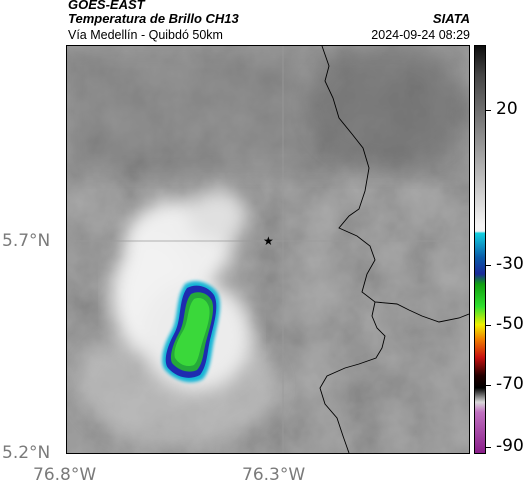 The image size is (526, 491). I want to click on product-subtitle: Temperatura de Brillo CH13, so click(153, 18).